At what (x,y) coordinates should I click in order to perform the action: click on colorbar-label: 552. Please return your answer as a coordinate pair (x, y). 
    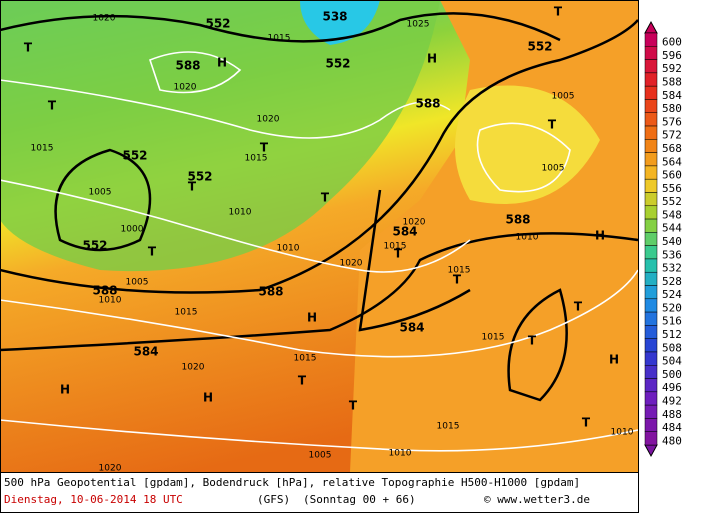
    Looking at the image, I should click on (672, 201).